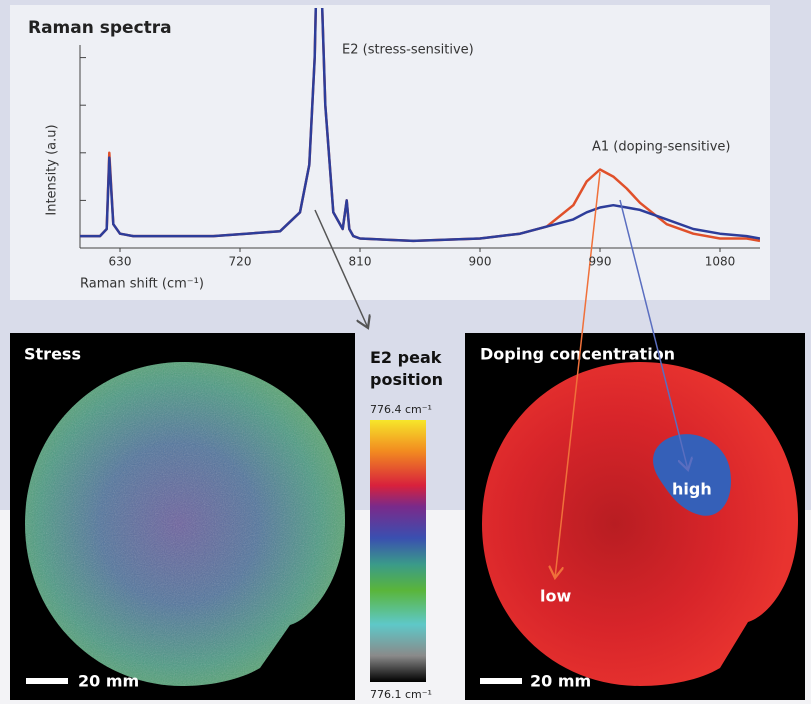 This screenshot has height=704, width=811. Describe the element at coordinates (398, 551) in the screenshot. I see `colorbar` at that location.